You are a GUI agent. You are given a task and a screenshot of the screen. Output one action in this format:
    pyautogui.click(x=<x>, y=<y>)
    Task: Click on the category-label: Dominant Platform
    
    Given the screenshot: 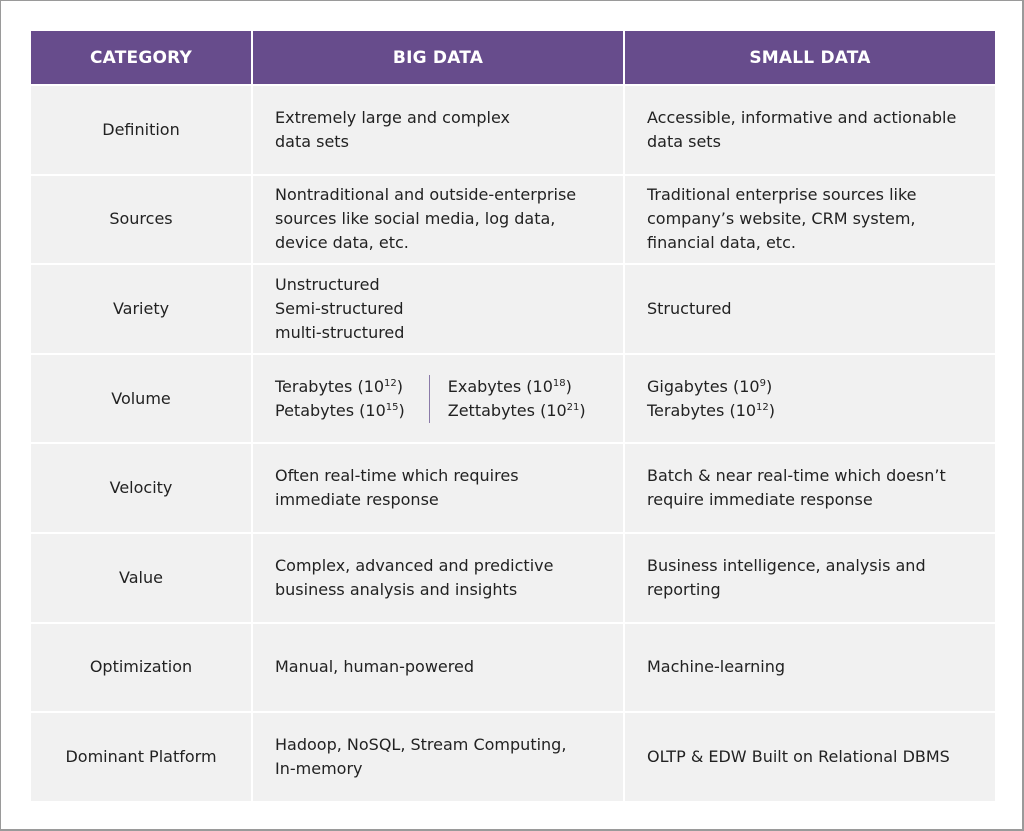 What is the action you would take?
    pyautogui.click(x=141, y=756)
    